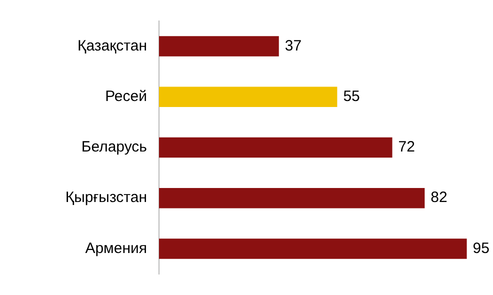 The height and width of the screenshot is (295, 493). I want to click on data-label: 55, so click(351, 97).